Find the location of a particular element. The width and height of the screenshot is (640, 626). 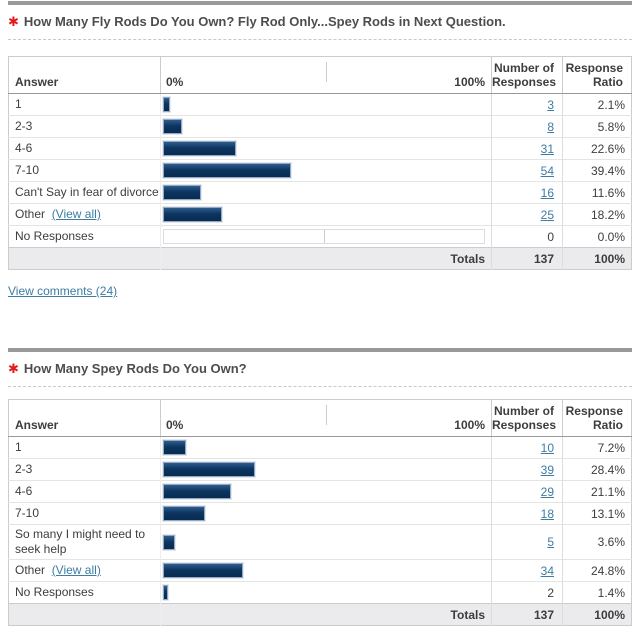

responses-count-link: 8 is located at coordinates (550, 126).